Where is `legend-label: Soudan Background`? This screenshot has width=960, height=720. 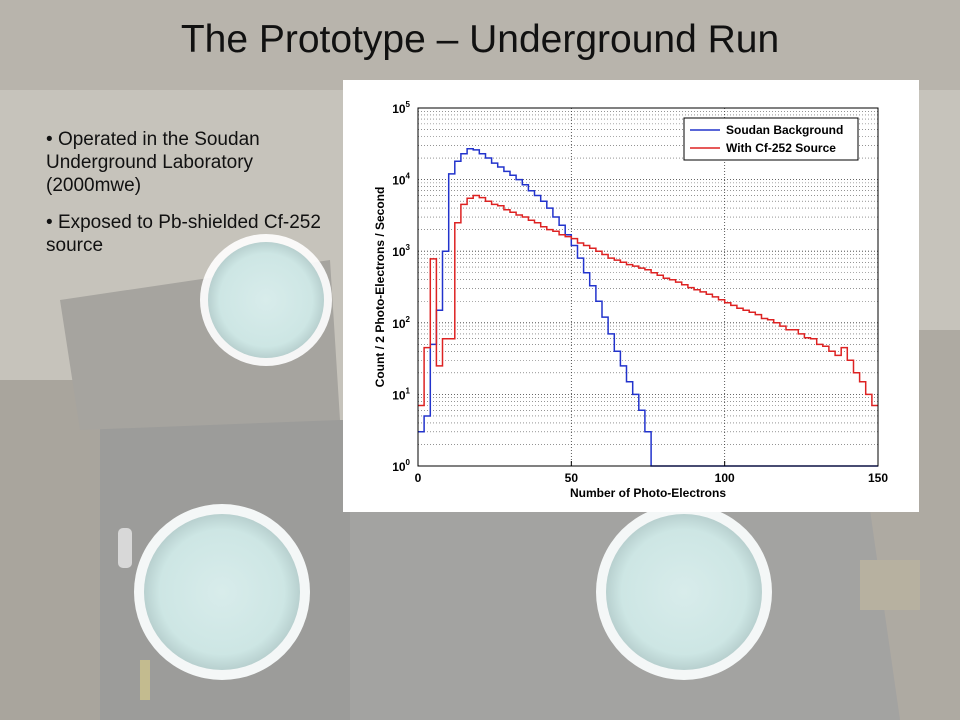 legend-label: Soudan Background is located at coordinates (784, 130).